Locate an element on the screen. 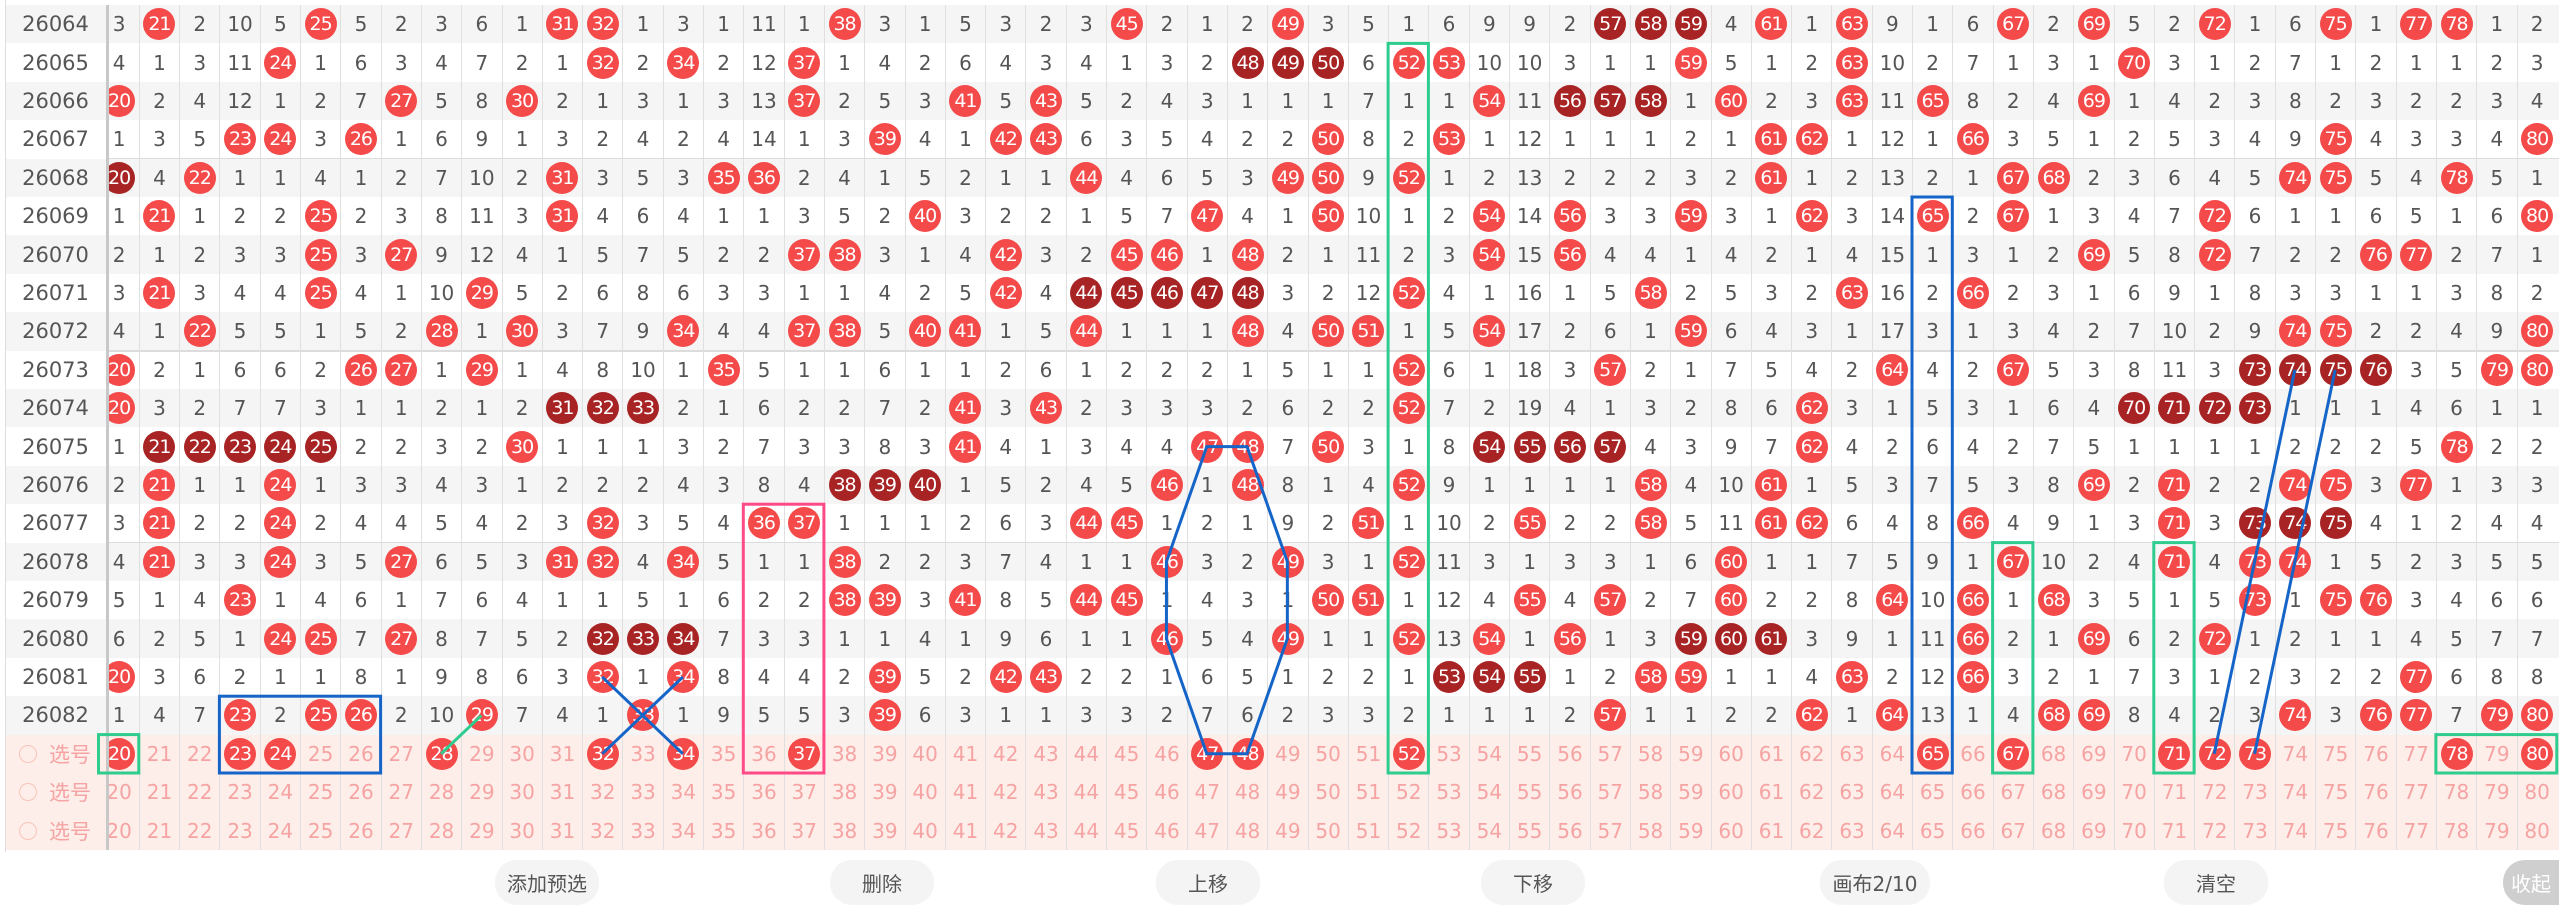  select-number-27: 27 is located at coordinates (400, 753).